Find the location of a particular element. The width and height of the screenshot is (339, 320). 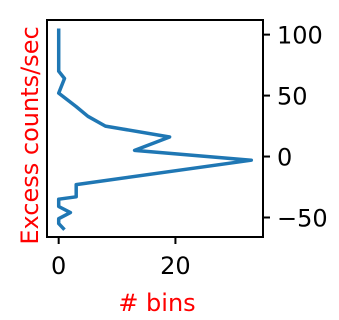

y-axis-label: Excess counts/sec is located at coordinates (30, 135).